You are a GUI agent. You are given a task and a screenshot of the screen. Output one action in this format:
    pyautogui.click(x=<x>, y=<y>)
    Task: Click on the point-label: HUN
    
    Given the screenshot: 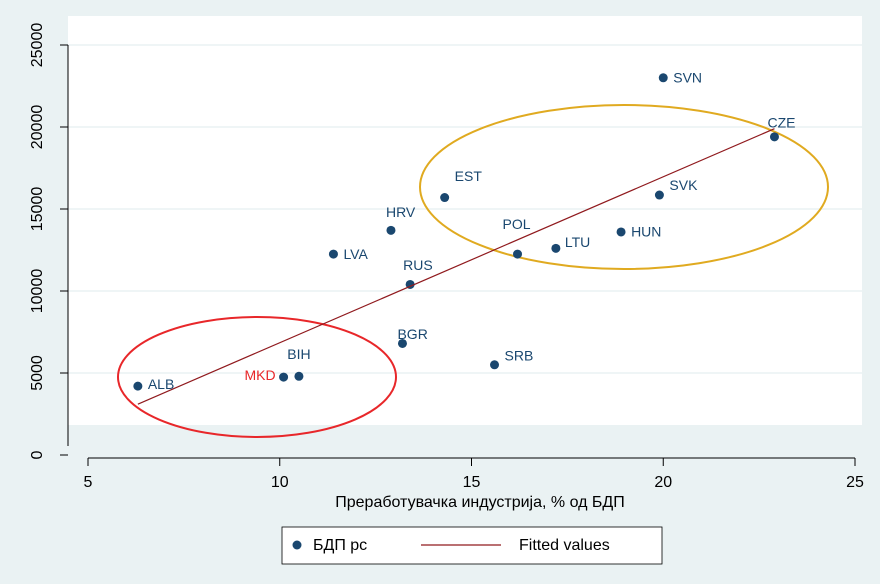 What is the action you would take?
    pyautogui.click(x=646, y=232)
    